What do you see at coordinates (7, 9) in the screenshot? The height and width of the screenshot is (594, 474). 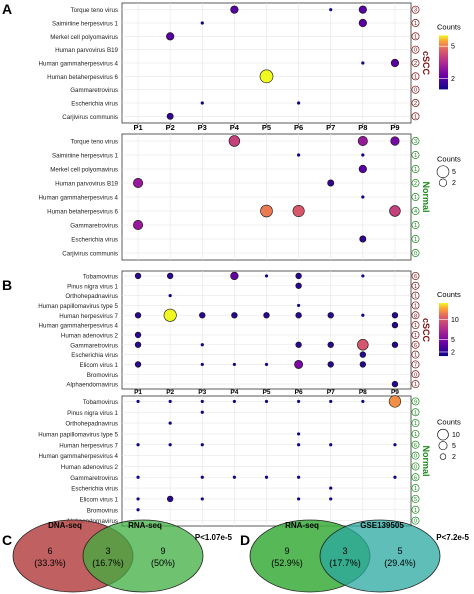 I see `panel-letter: A` at bounding box center [7, 9].